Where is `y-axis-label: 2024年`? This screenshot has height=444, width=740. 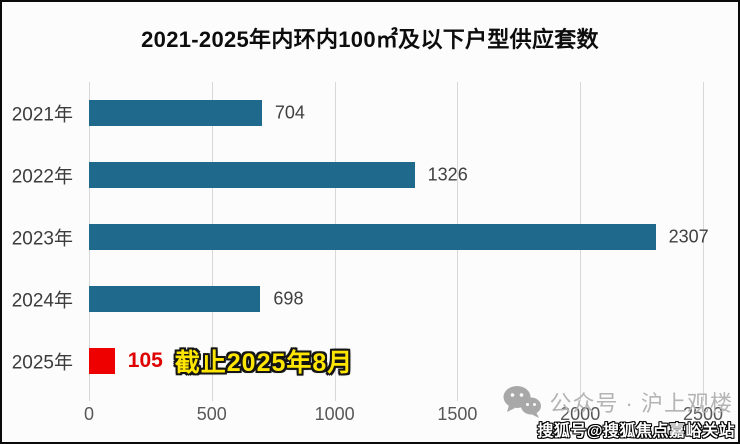
y-axis-label: 2024年 is located at coordinates (42, 301).